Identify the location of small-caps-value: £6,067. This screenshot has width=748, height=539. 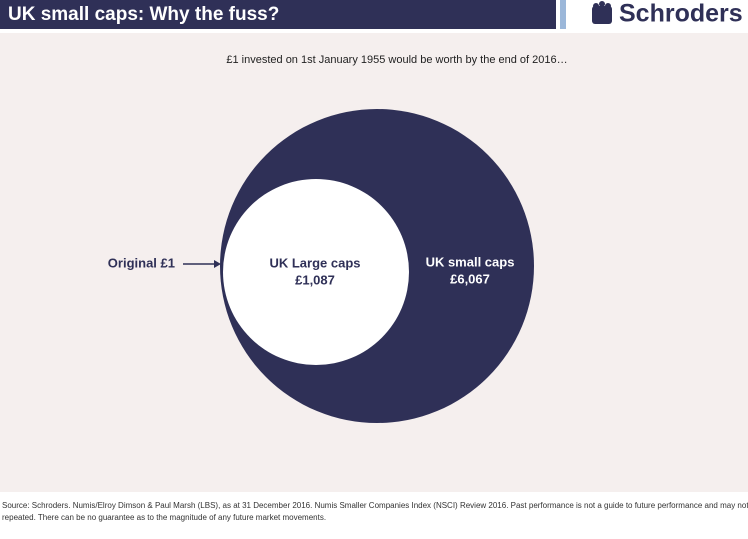
(470, 278).